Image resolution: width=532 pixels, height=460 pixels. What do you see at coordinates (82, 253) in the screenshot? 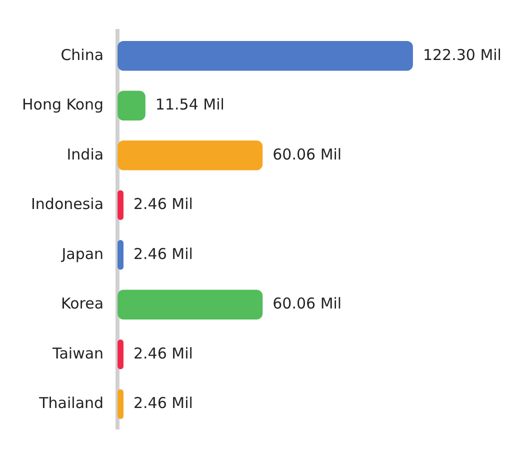
I see `y-tick-label: Japan` at bounding box center [82, 253].